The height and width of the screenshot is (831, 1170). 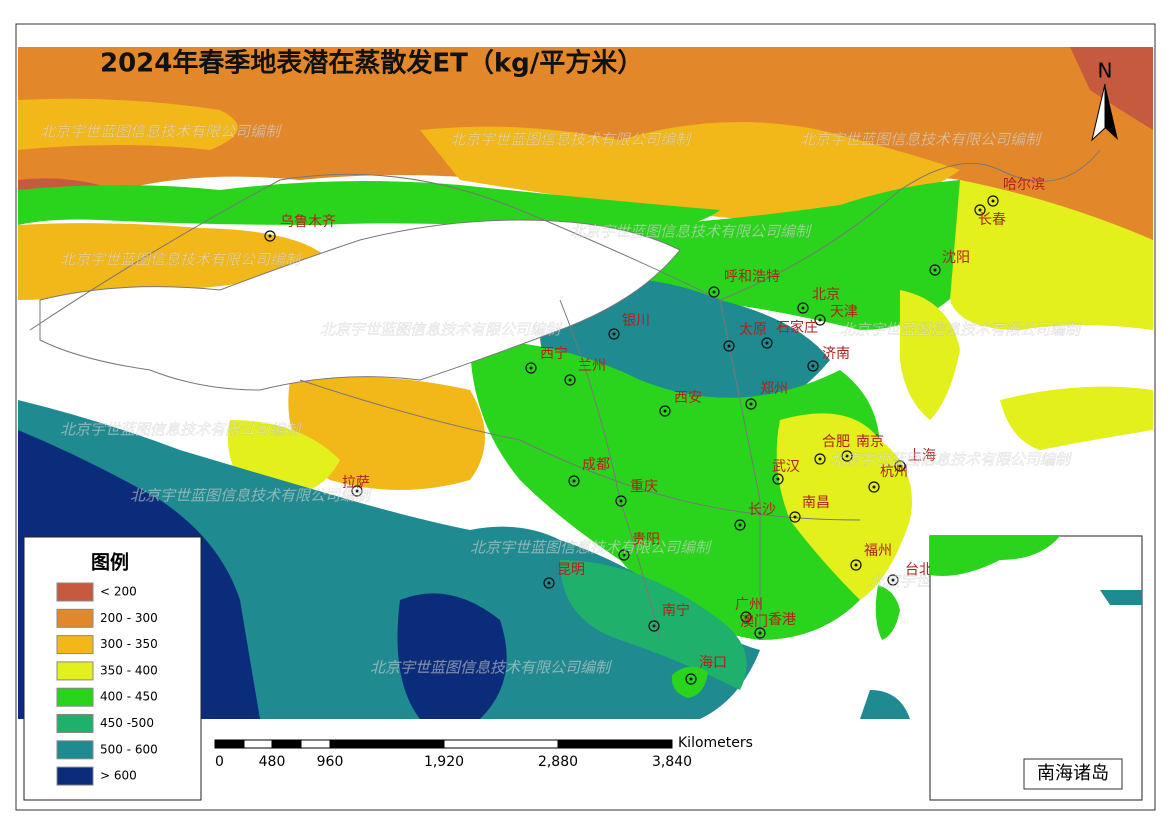 What do you see at coordinates (129, 749) in the screenshot?
I see `legend-label: 500 - 600` at bounding box center [129, 749].